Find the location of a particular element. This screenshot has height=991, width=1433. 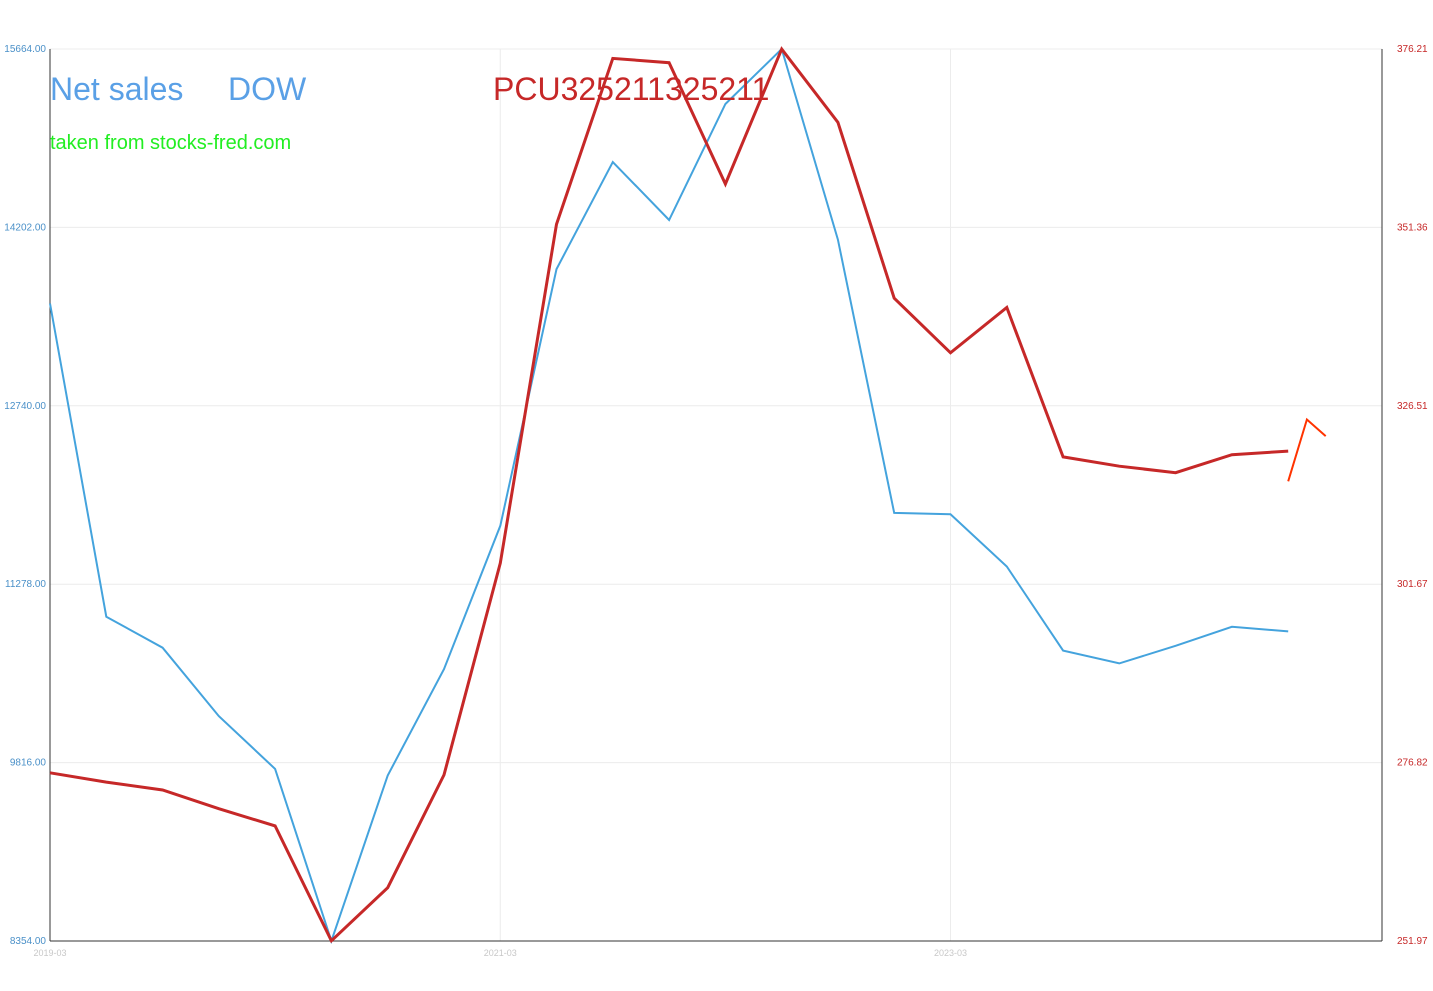

x-tick-label: 2023-03 is located at coordinates (950, 953).